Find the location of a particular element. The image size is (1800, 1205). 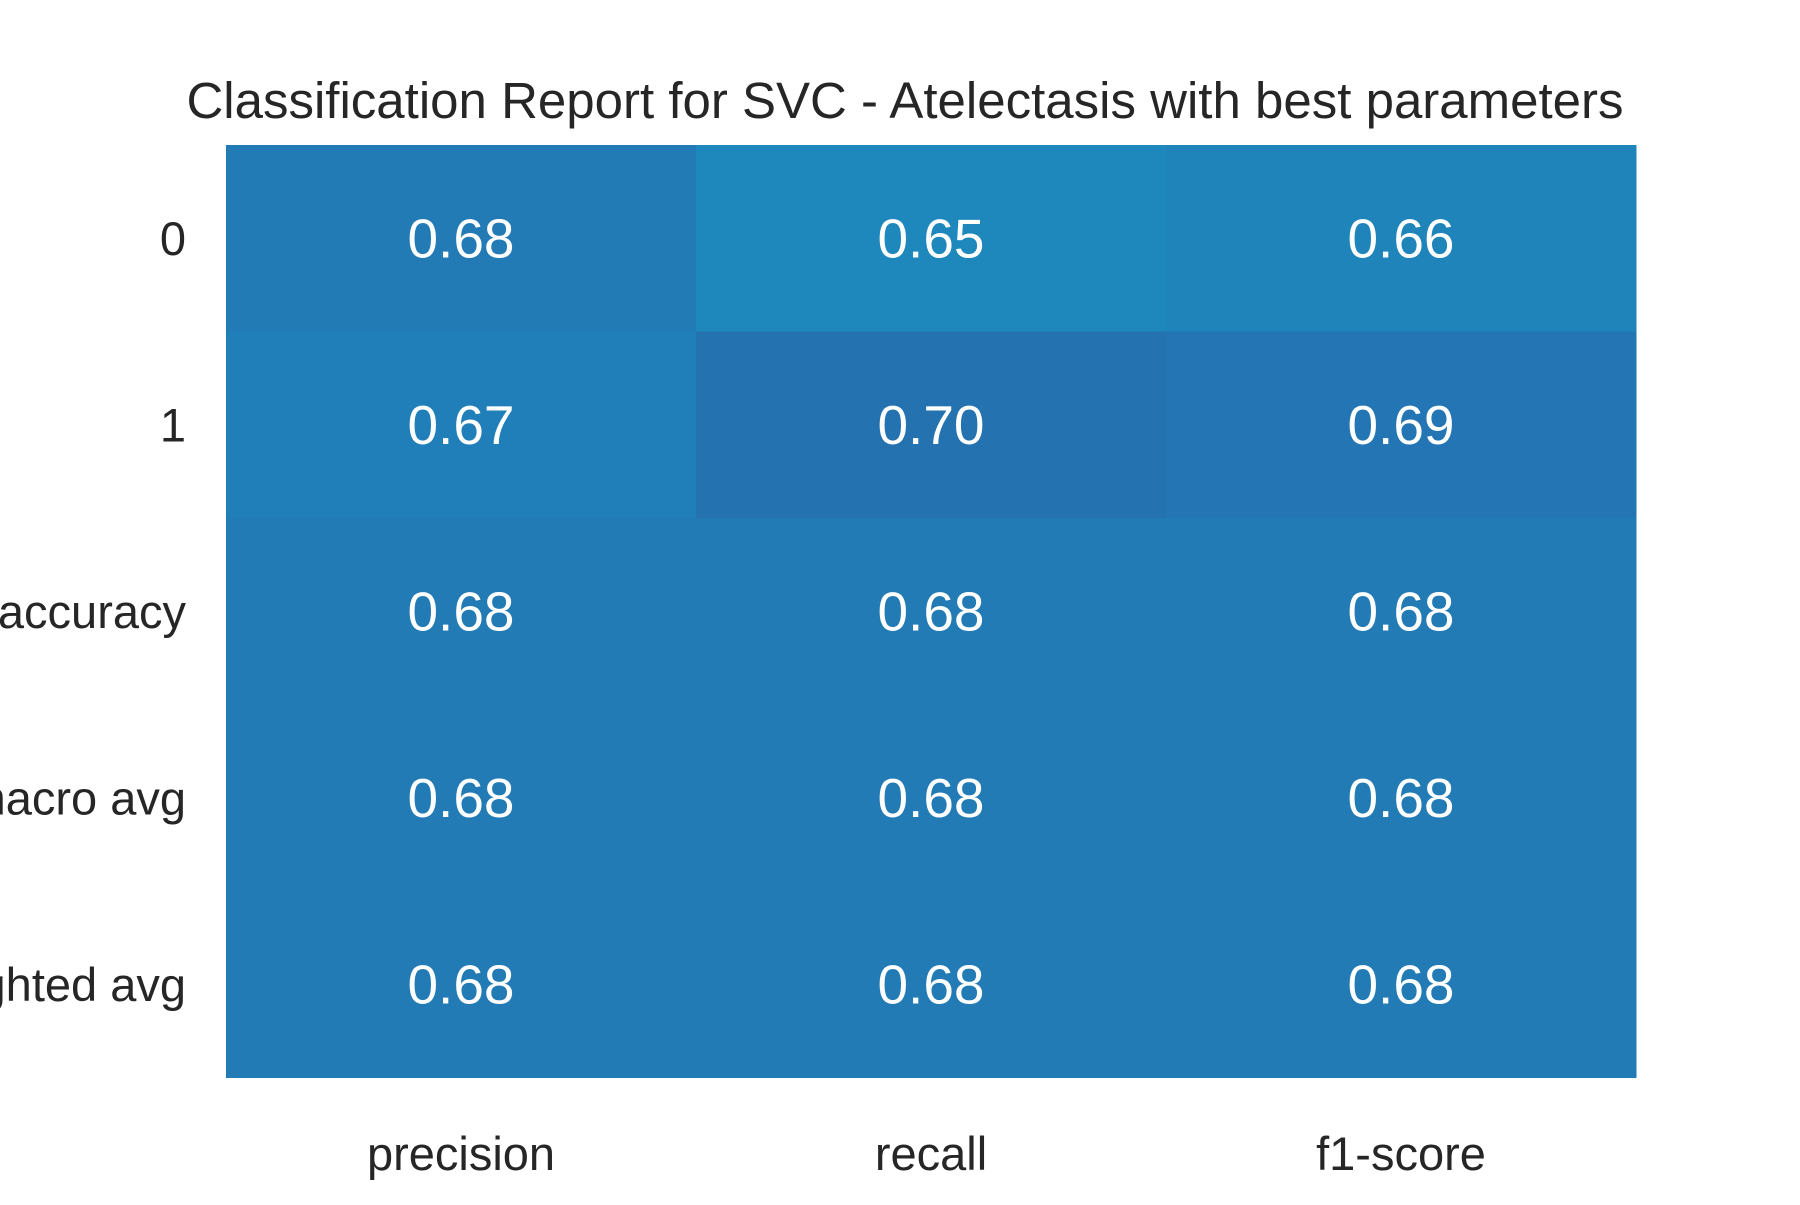

cell-value-label: 0.66 is located at coordinates (1400, 238).